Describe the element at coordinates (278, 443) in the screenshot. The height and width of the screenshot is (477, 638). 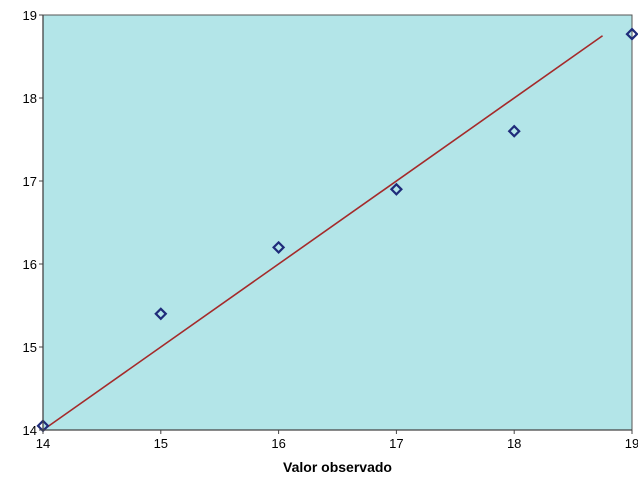
I see `x-tick-label: 16` at that location.